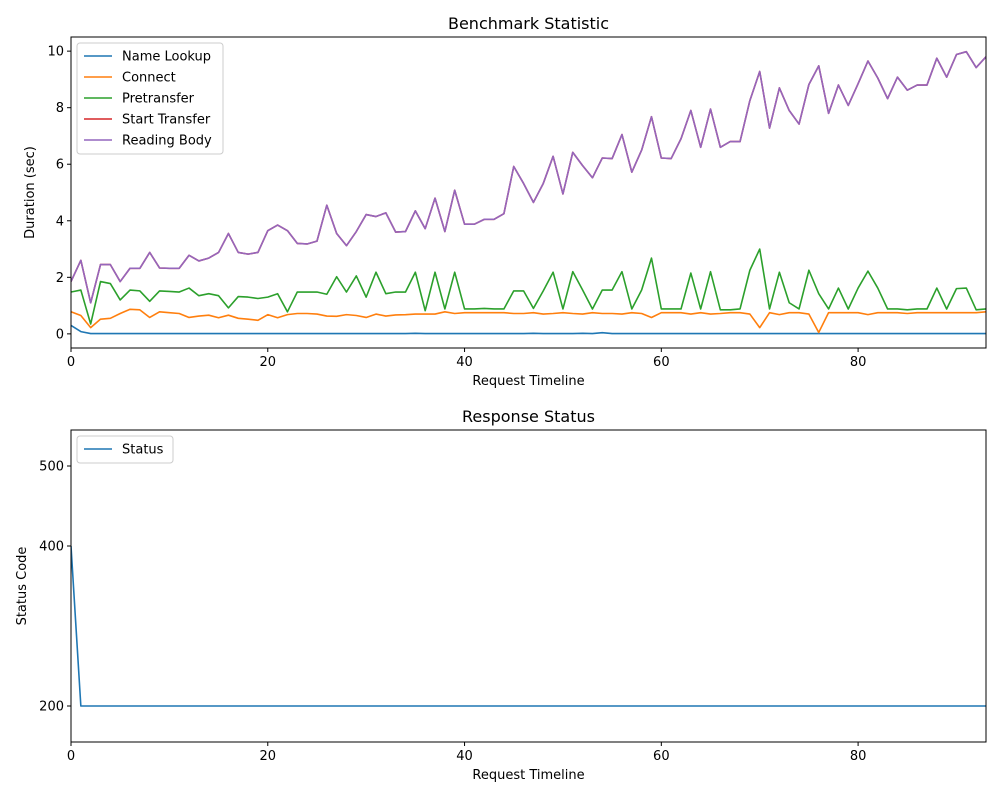  I want to click on y-tick-label: 8, so click(60, 108).